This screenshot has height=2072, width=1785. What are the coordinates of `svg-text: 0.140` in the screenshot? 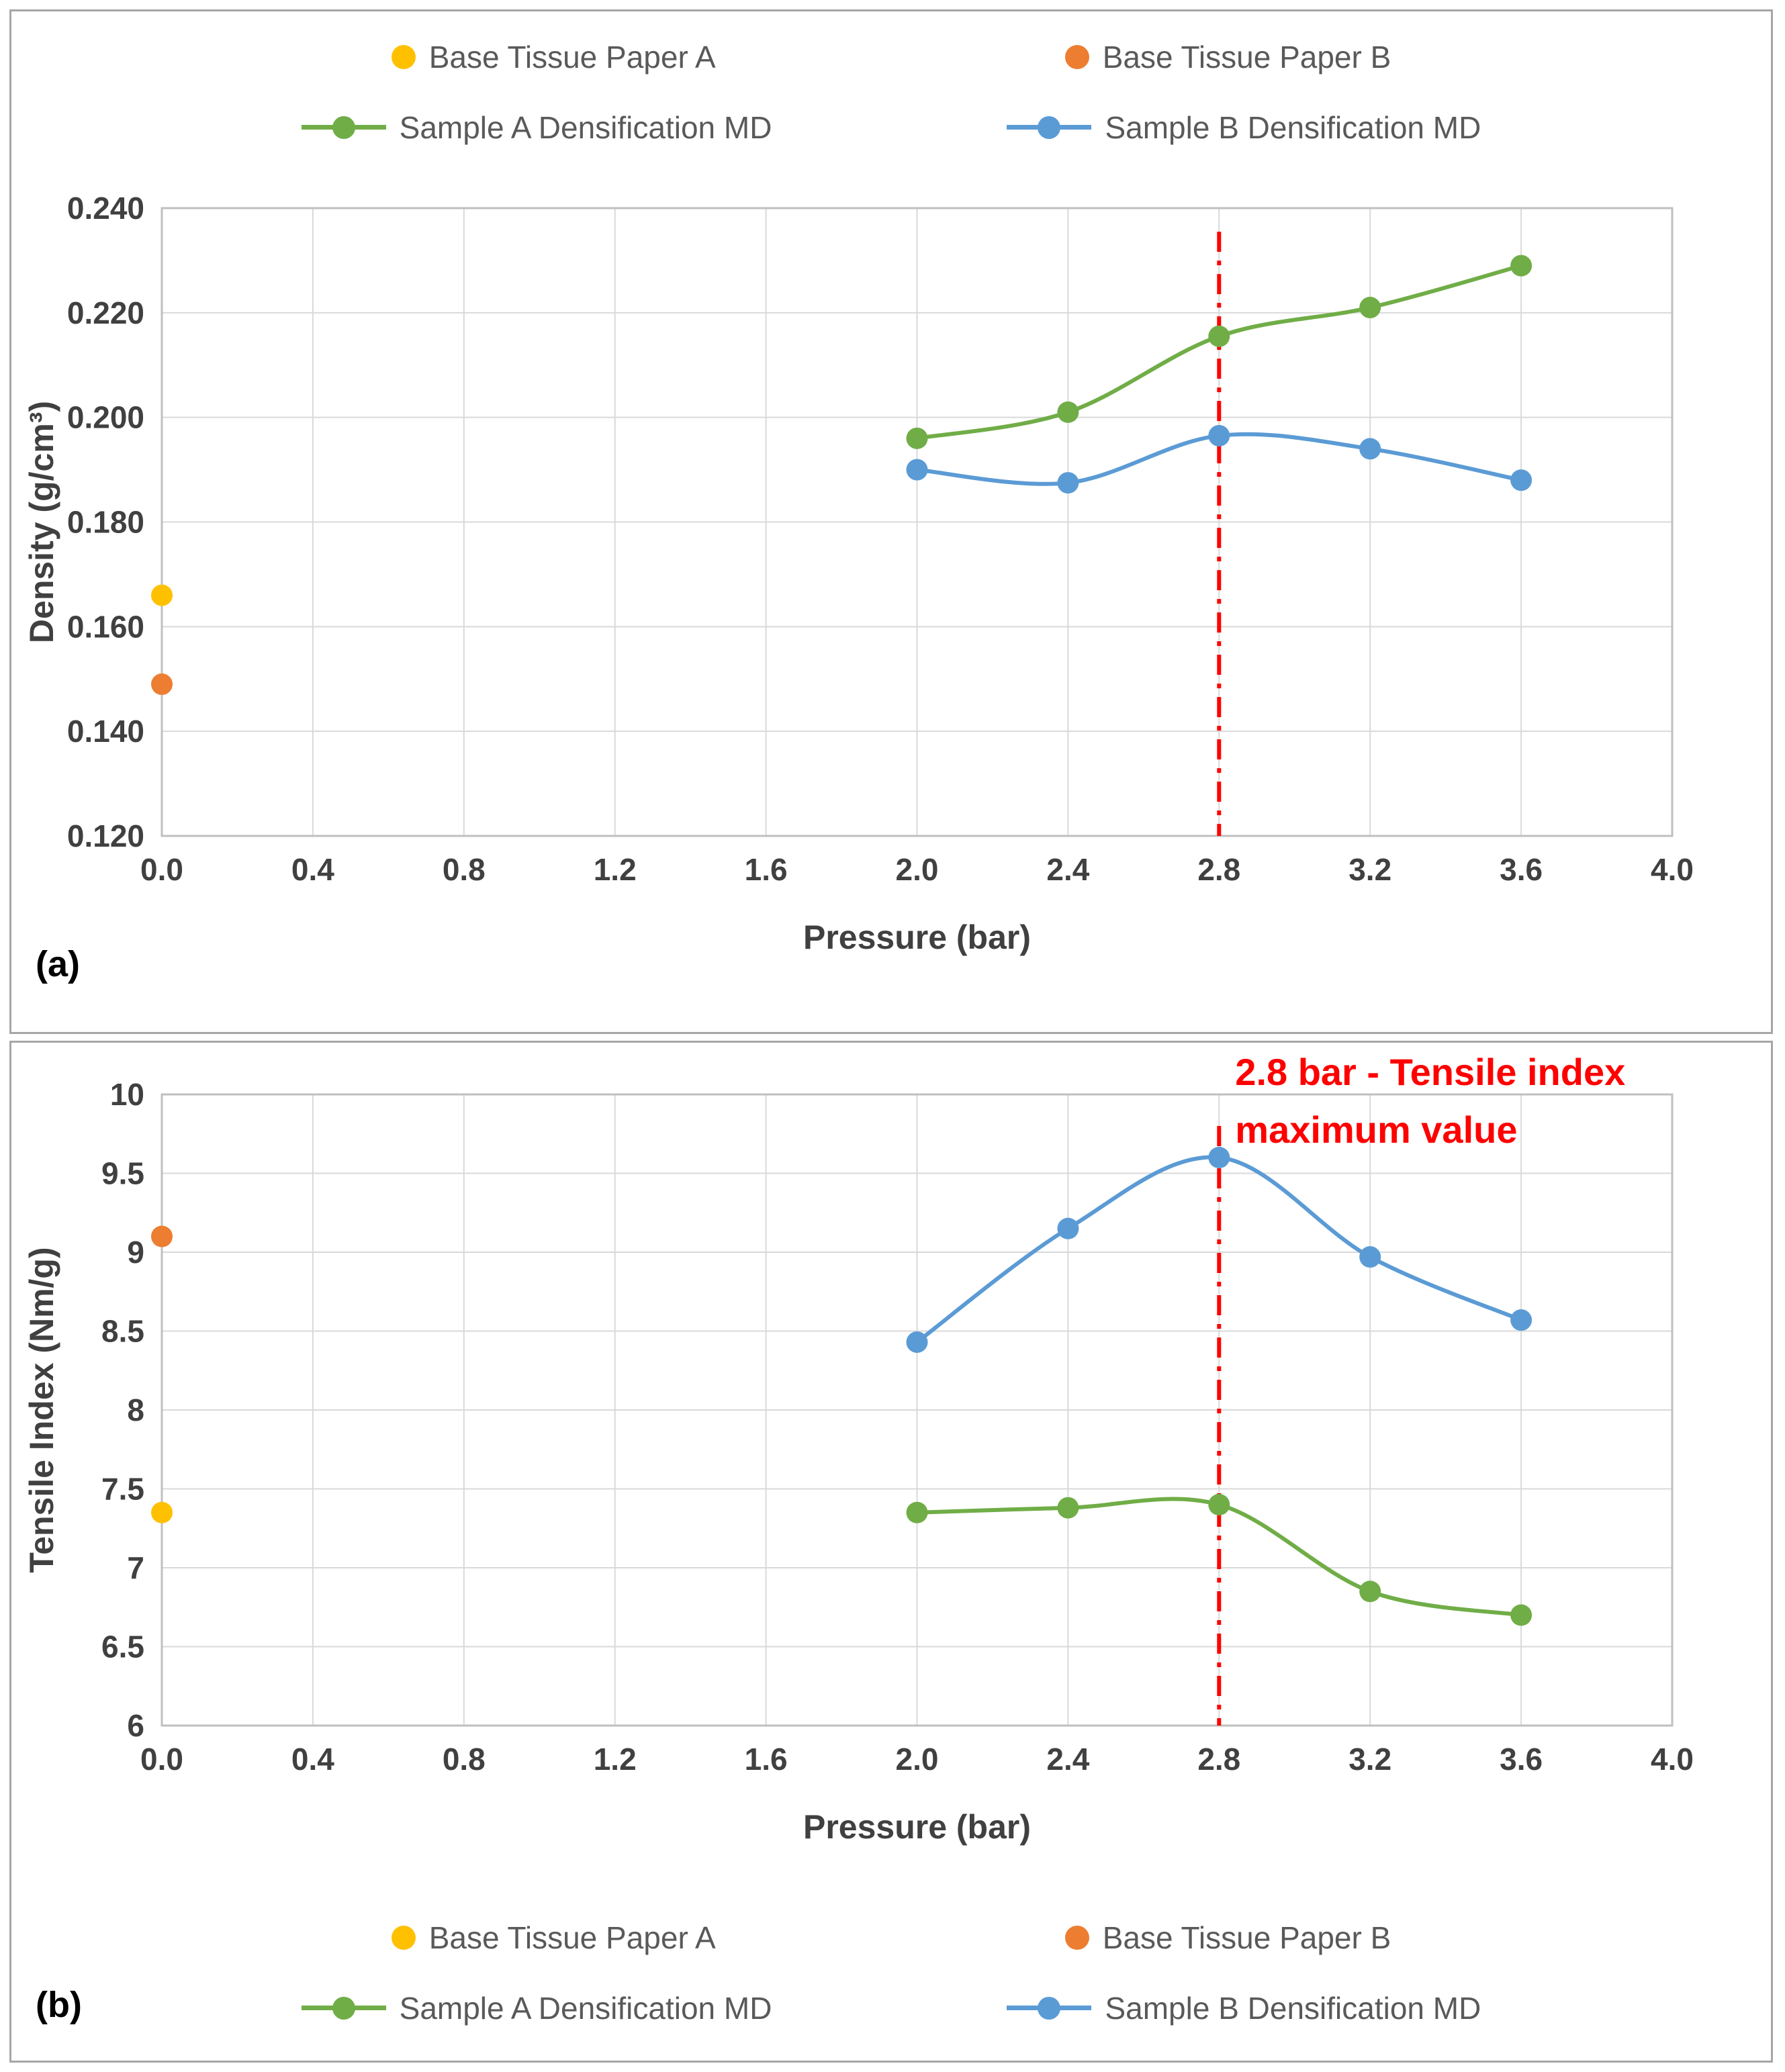 It's located at (105, 731).